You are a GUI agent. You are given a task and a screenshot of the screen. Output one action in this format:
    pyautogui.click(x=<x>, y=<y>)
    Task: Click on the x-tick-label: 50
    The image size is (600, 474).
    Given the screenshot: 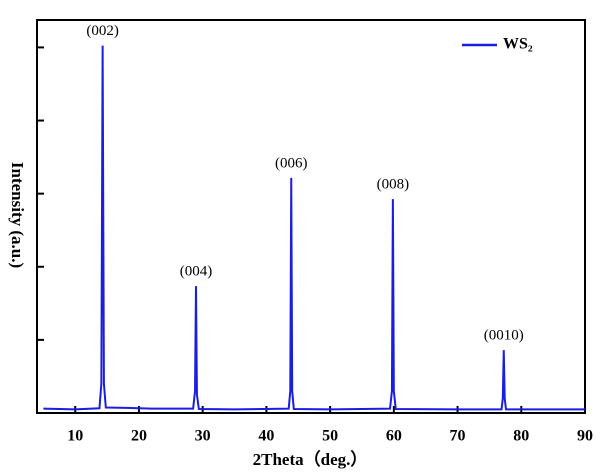 What is the action you would take?
    pyautogui.click(x=330, y=436)
    